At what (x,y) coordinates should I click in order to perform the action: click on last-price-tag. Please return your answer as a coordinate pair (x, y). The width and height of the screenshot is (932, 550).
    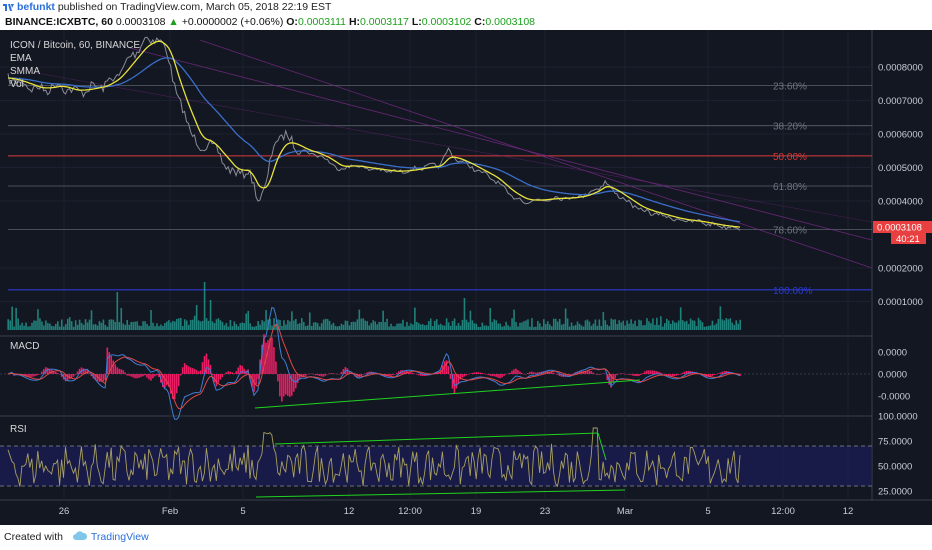
    Looking at the image, I should click on (902, 227).